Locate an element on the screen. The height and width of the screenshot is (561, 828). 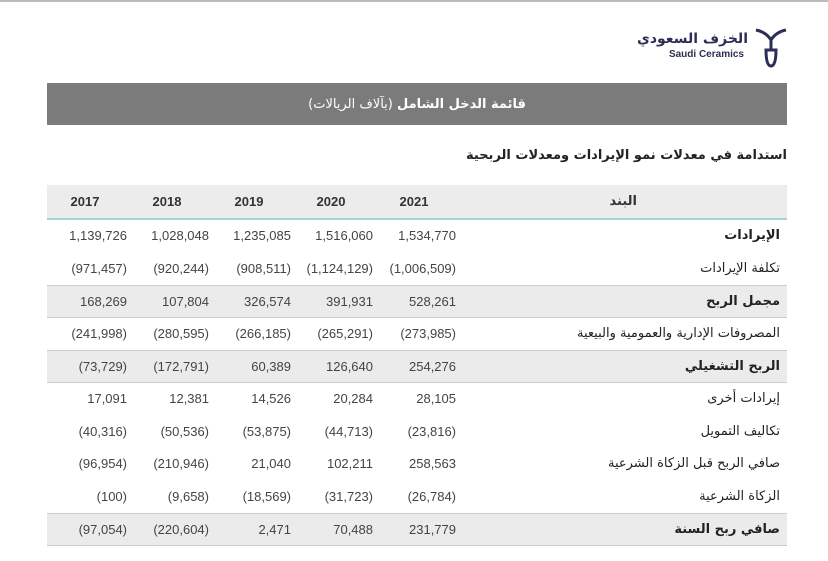
row-label: الزكاة الشرعية is located at coordinates (739, 496).